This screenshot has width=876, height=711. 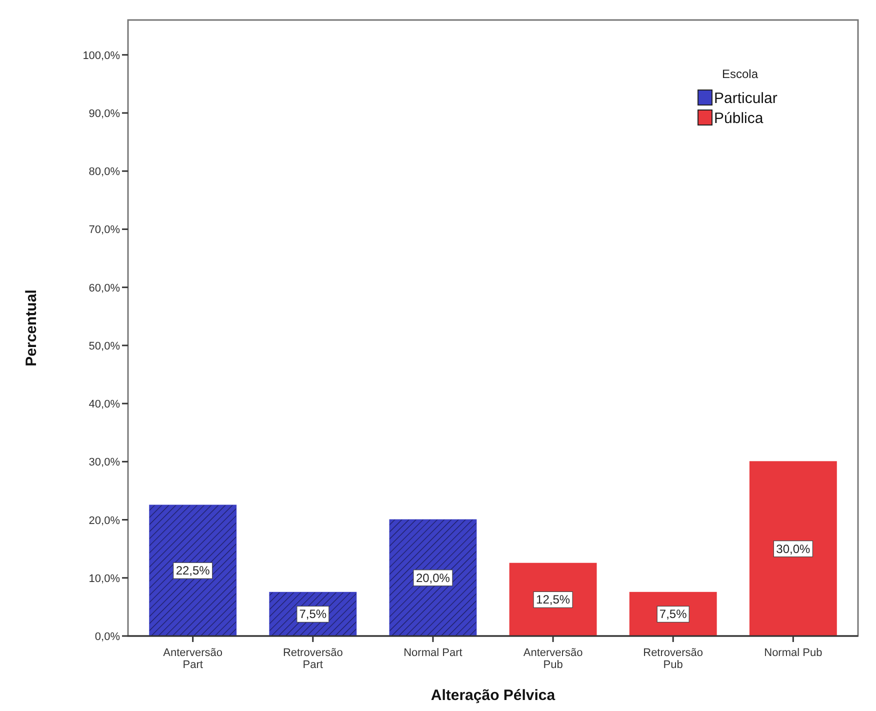 What do you see at coordinates (104, 520) in the screenshot?
I see `y-tick-label: 20,0%` at bounding box center [104, 520].